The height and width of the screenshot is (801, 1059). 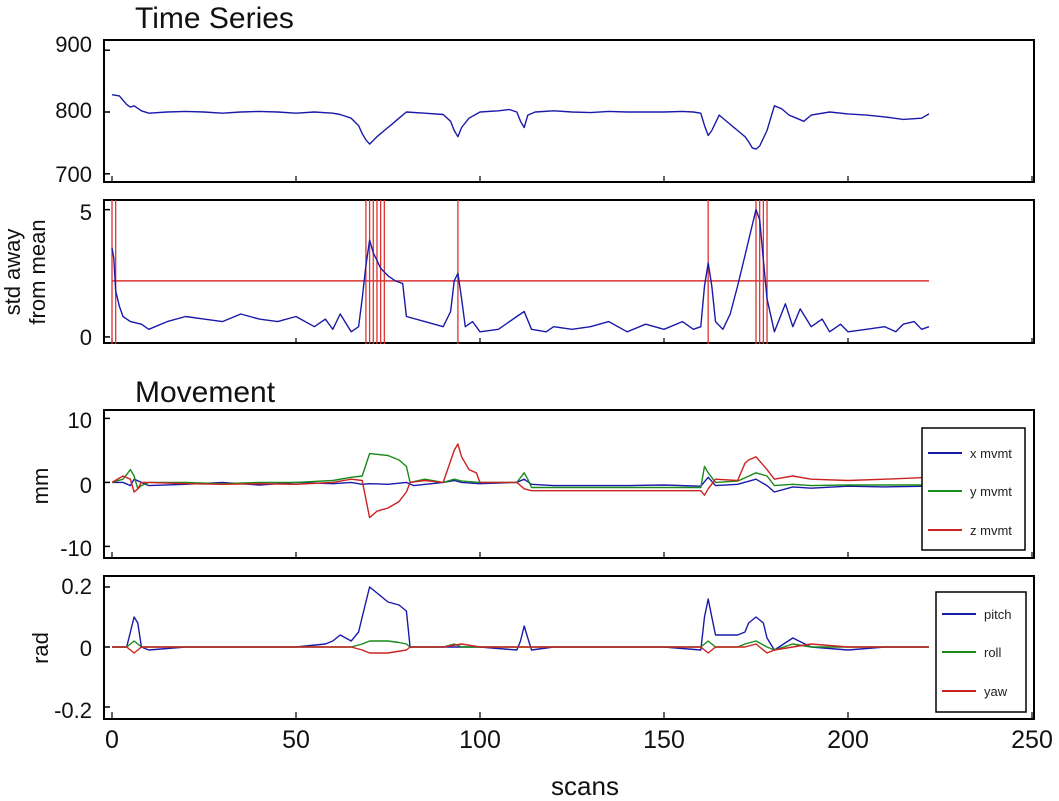 What do you see at coordinates (86, 648) in the screenshot?
I see `ytick-rad-0: 0` at bounding box center [86, 648].